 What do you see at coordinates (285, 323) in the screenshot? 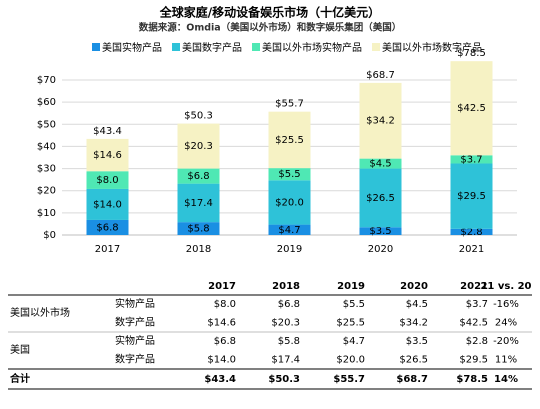
I see `table-cell: $20.3` at bounding box center [285, 323].